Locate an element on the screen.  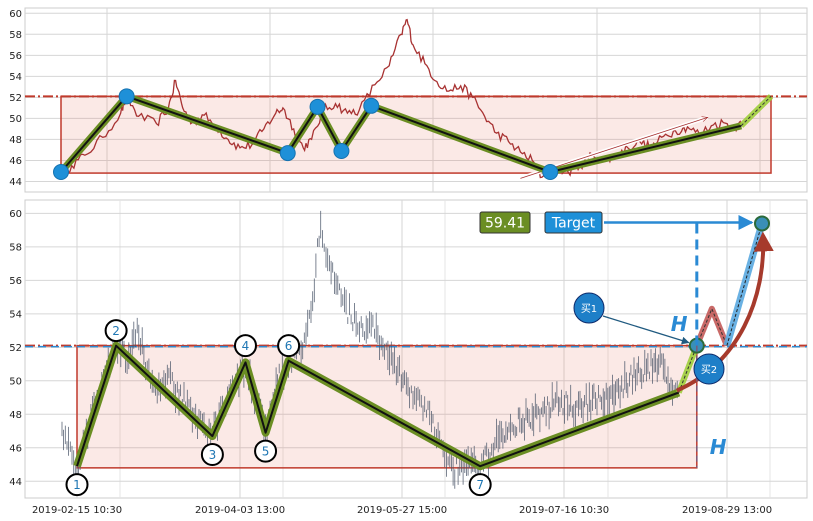
pattern-x-tick-label: 2019-08-29 13:00 is located at coordinates (727, 510).